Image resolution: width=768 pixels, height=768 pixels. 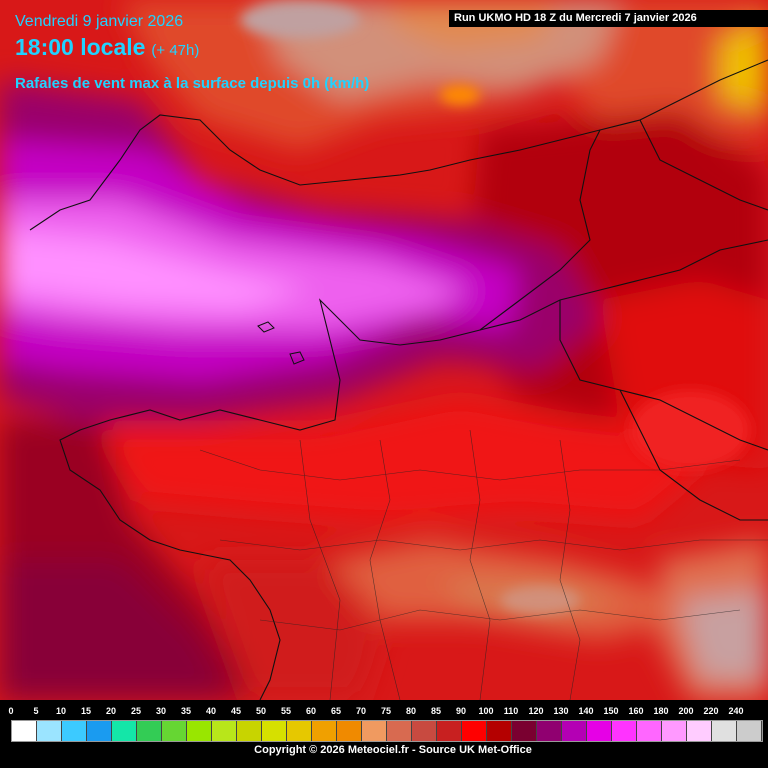 What do you see at coordinates (161, 711) in the screenshot?
I see `legend-label: 30` at bounding box center [161, 711].